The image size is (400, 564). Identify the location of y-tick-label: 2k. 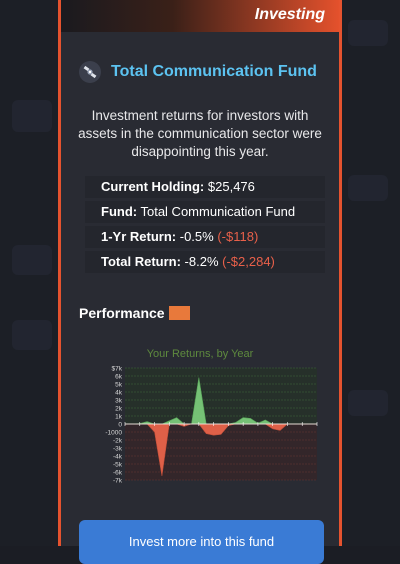
(119, 409).